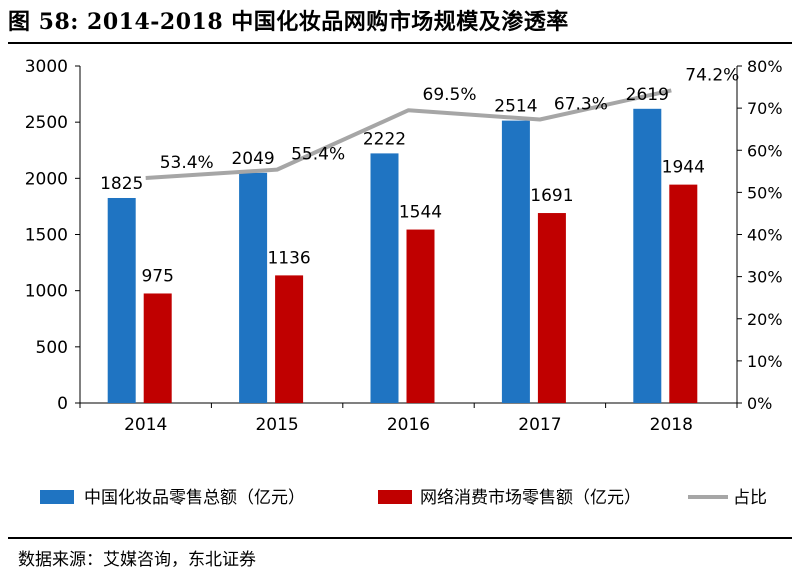 This screenshot has width=800, height=578. What do you see at coordinates (765, 108) in the screenshot?
I see `right-axis-tick-label: 70%` at bounding box center [765, 108].